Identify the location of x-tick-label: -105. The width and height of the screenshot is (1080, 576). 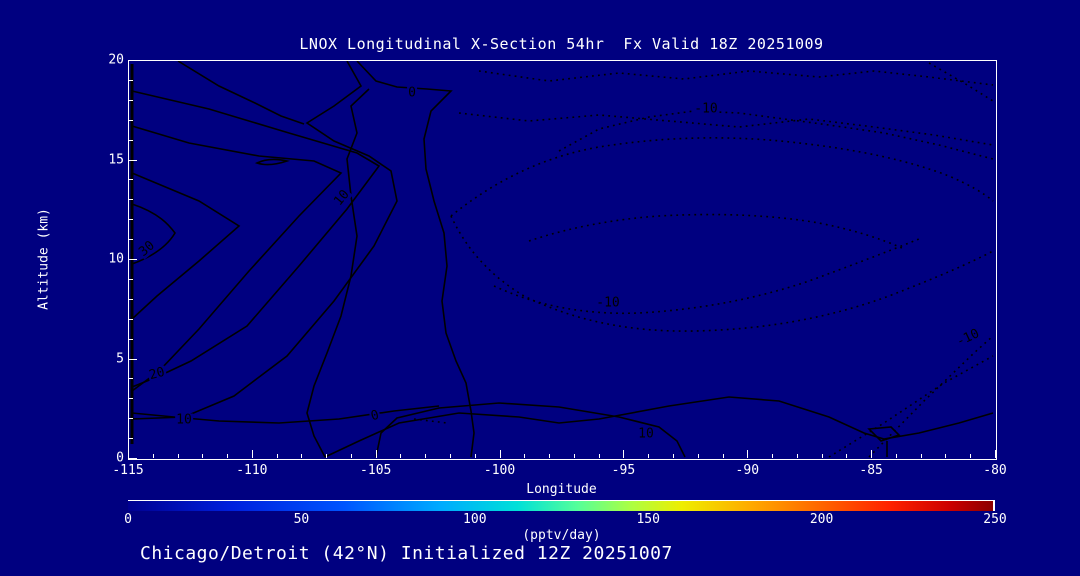
(376, 470).